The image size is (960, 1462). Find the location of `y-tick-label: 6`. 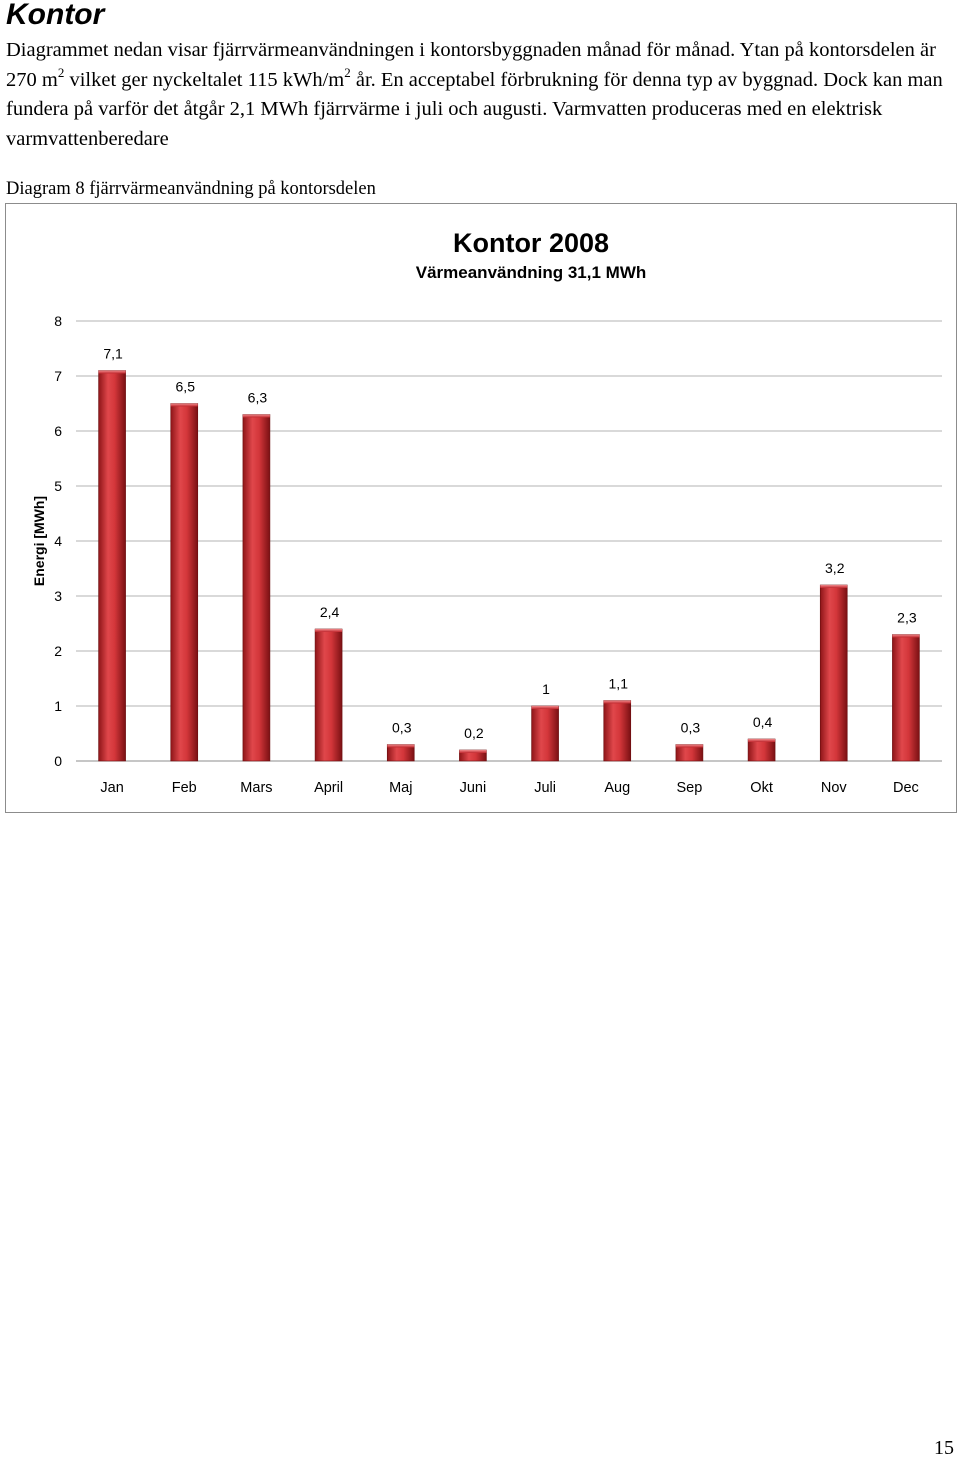

y-tick-label: 6 is located at coordinates (58, 431).